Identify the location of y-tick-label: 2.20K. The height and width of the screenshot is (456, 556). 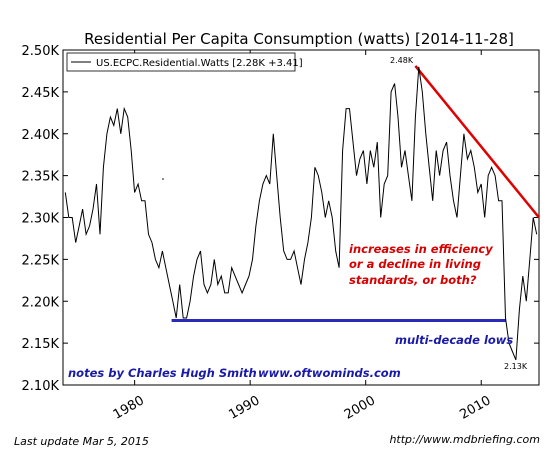
(41, 302).